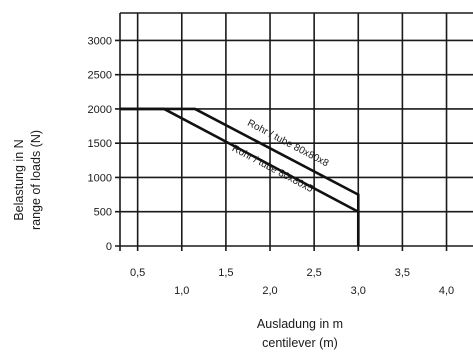  Describe the element at coordinates (181, 291) in the screenshot. I see `x-tick-label-lower-0: 1,0` at that location.